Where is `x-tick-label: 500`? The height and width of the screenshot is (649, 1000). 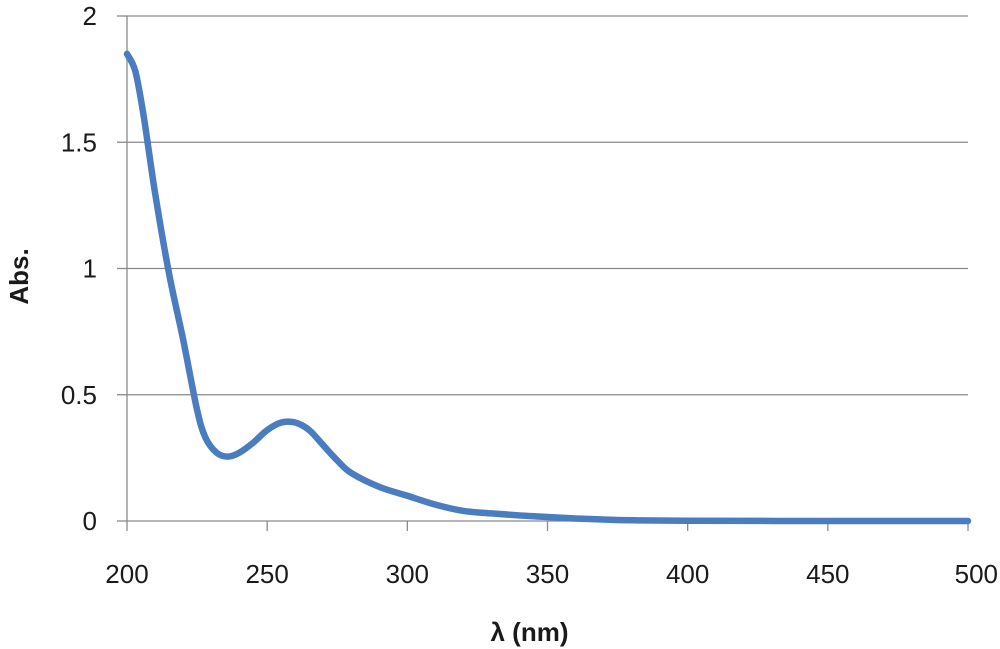 x-tick-label: 500 is located at coordinates (976, 574).